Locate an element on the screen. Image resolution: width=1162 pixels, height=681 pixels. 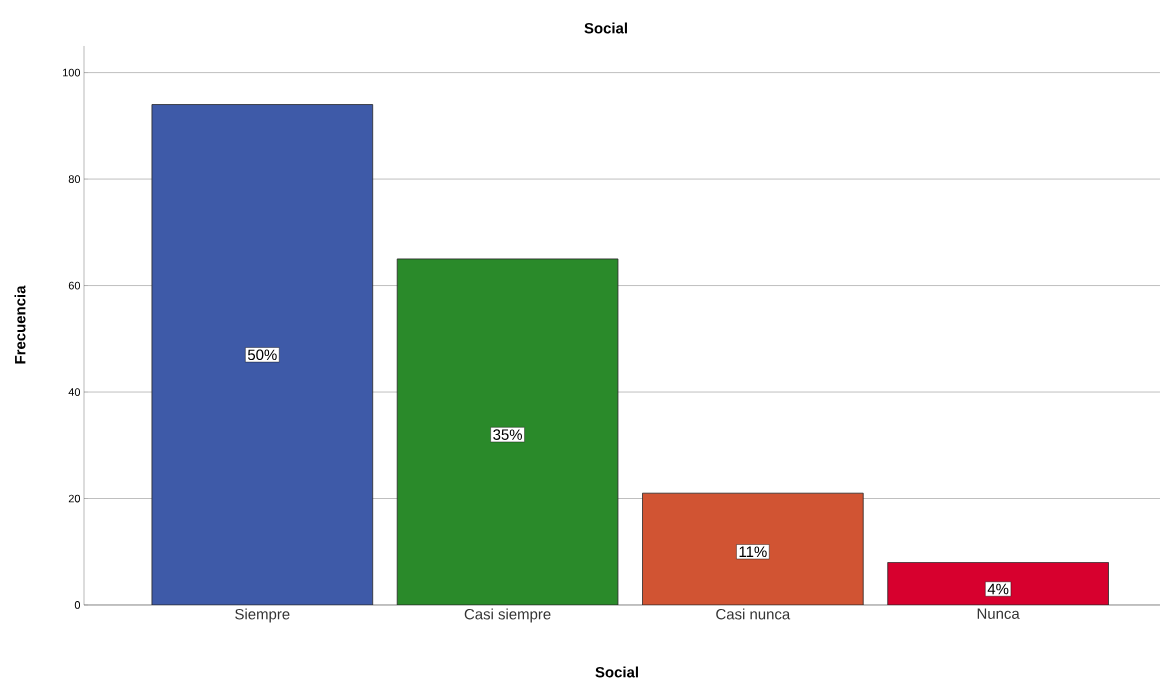
y-axis-title: Frecuencia is located at coordinates (20, 324).